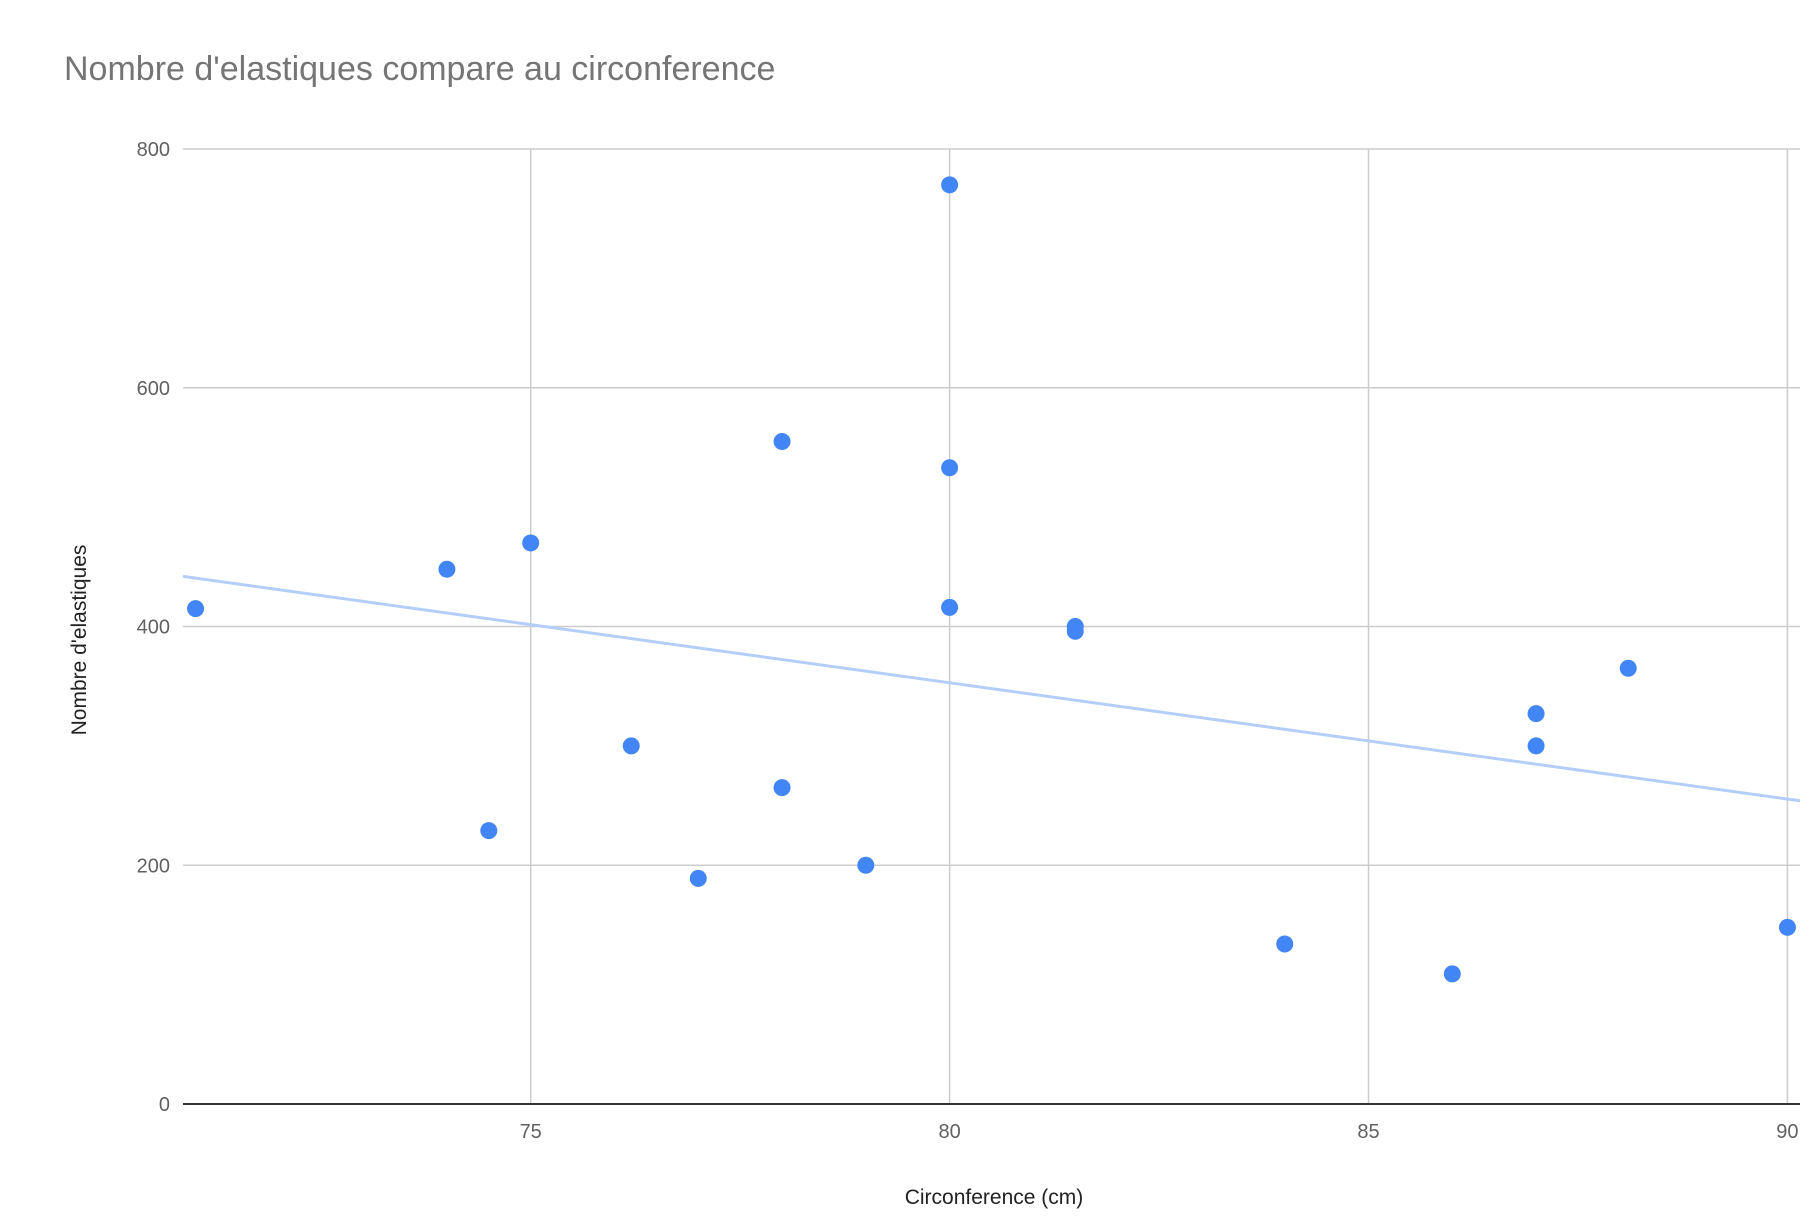 This screenshot has width=1811, height=1222. I want to click on x-tick-label: 80, so click(949, 1132).